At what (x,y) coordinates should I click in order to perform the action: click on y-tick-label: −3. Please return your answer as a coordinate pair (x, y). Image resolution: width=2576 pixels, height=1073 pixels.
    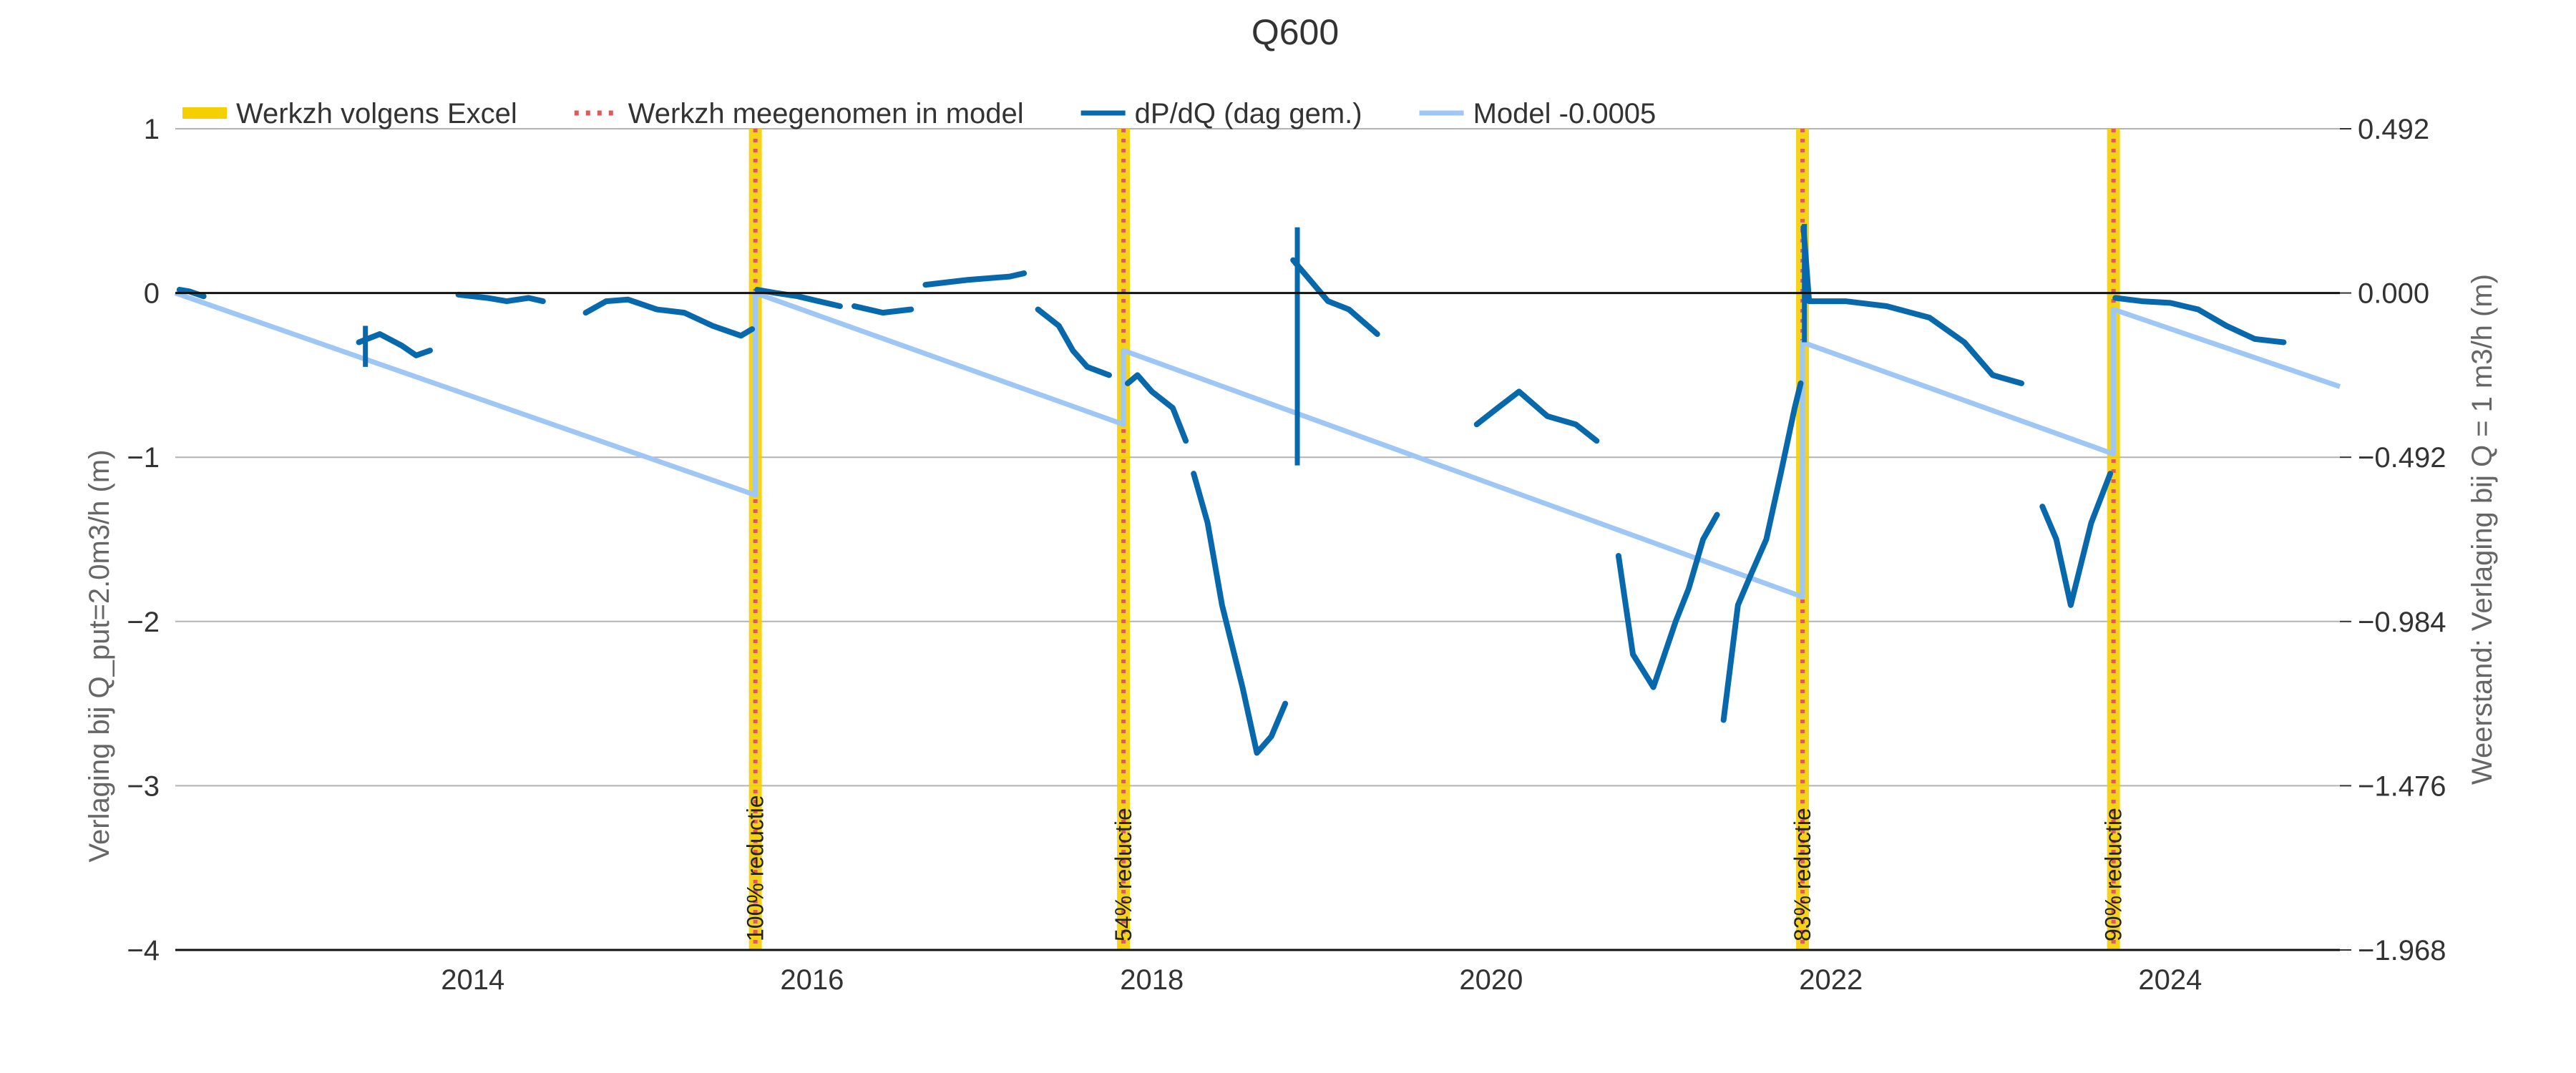
    Looking at the image, I should click on (143, 786).